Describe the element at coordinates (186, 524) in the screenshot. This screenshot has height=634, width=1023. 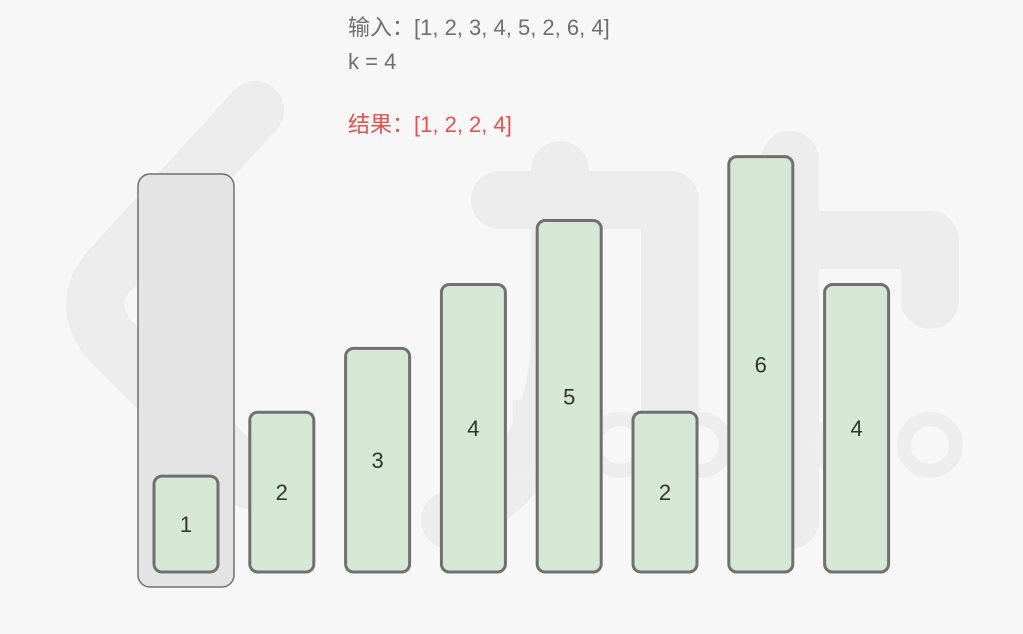
I see `bar-label-1: 1` at that location.